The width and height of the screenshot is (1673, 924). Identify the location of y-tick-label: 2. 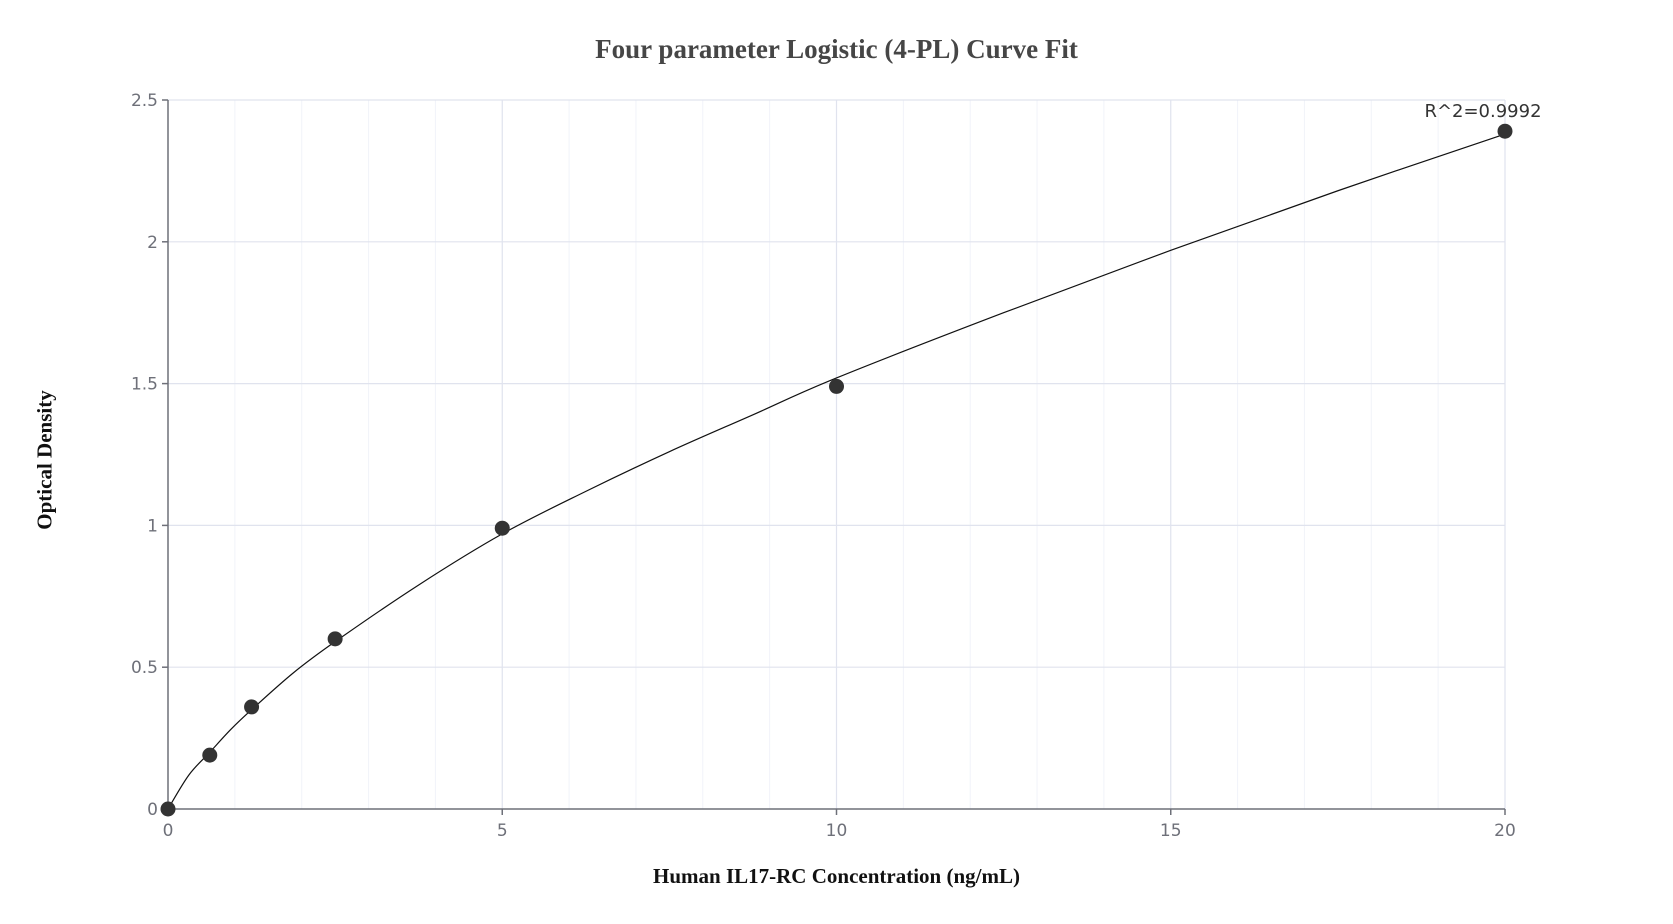
(152, 243).